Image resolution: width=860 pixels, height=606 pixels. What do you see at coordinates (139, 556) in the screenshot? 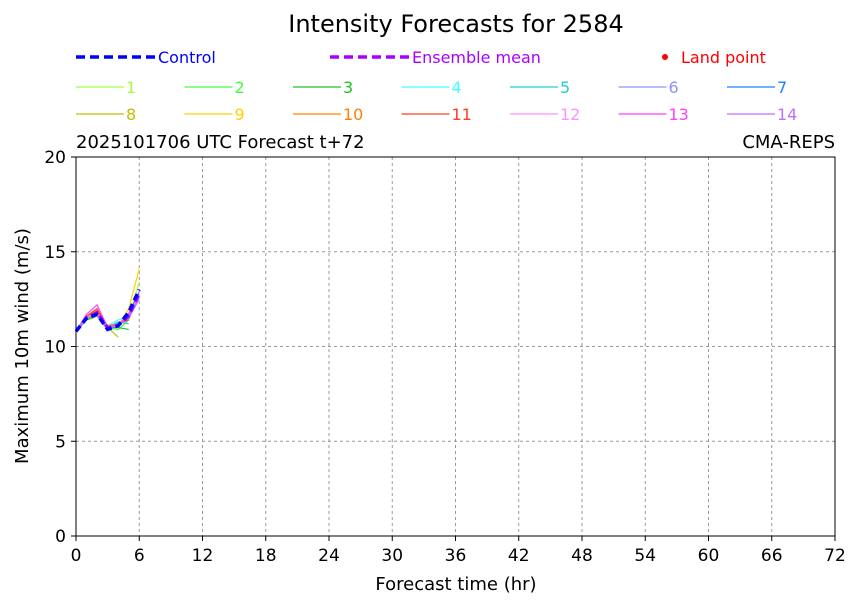
I see `x-tick-label: 6` at bounding box center [139, 556].